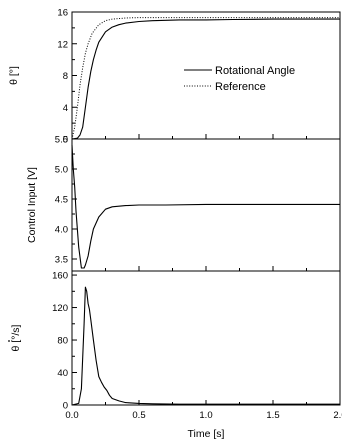 This screenshot has height=443, width=342. Describe the element at coordinates (61, 200) in the screenshot. I see `y-tick-label-control-input: 4.5` at that location.